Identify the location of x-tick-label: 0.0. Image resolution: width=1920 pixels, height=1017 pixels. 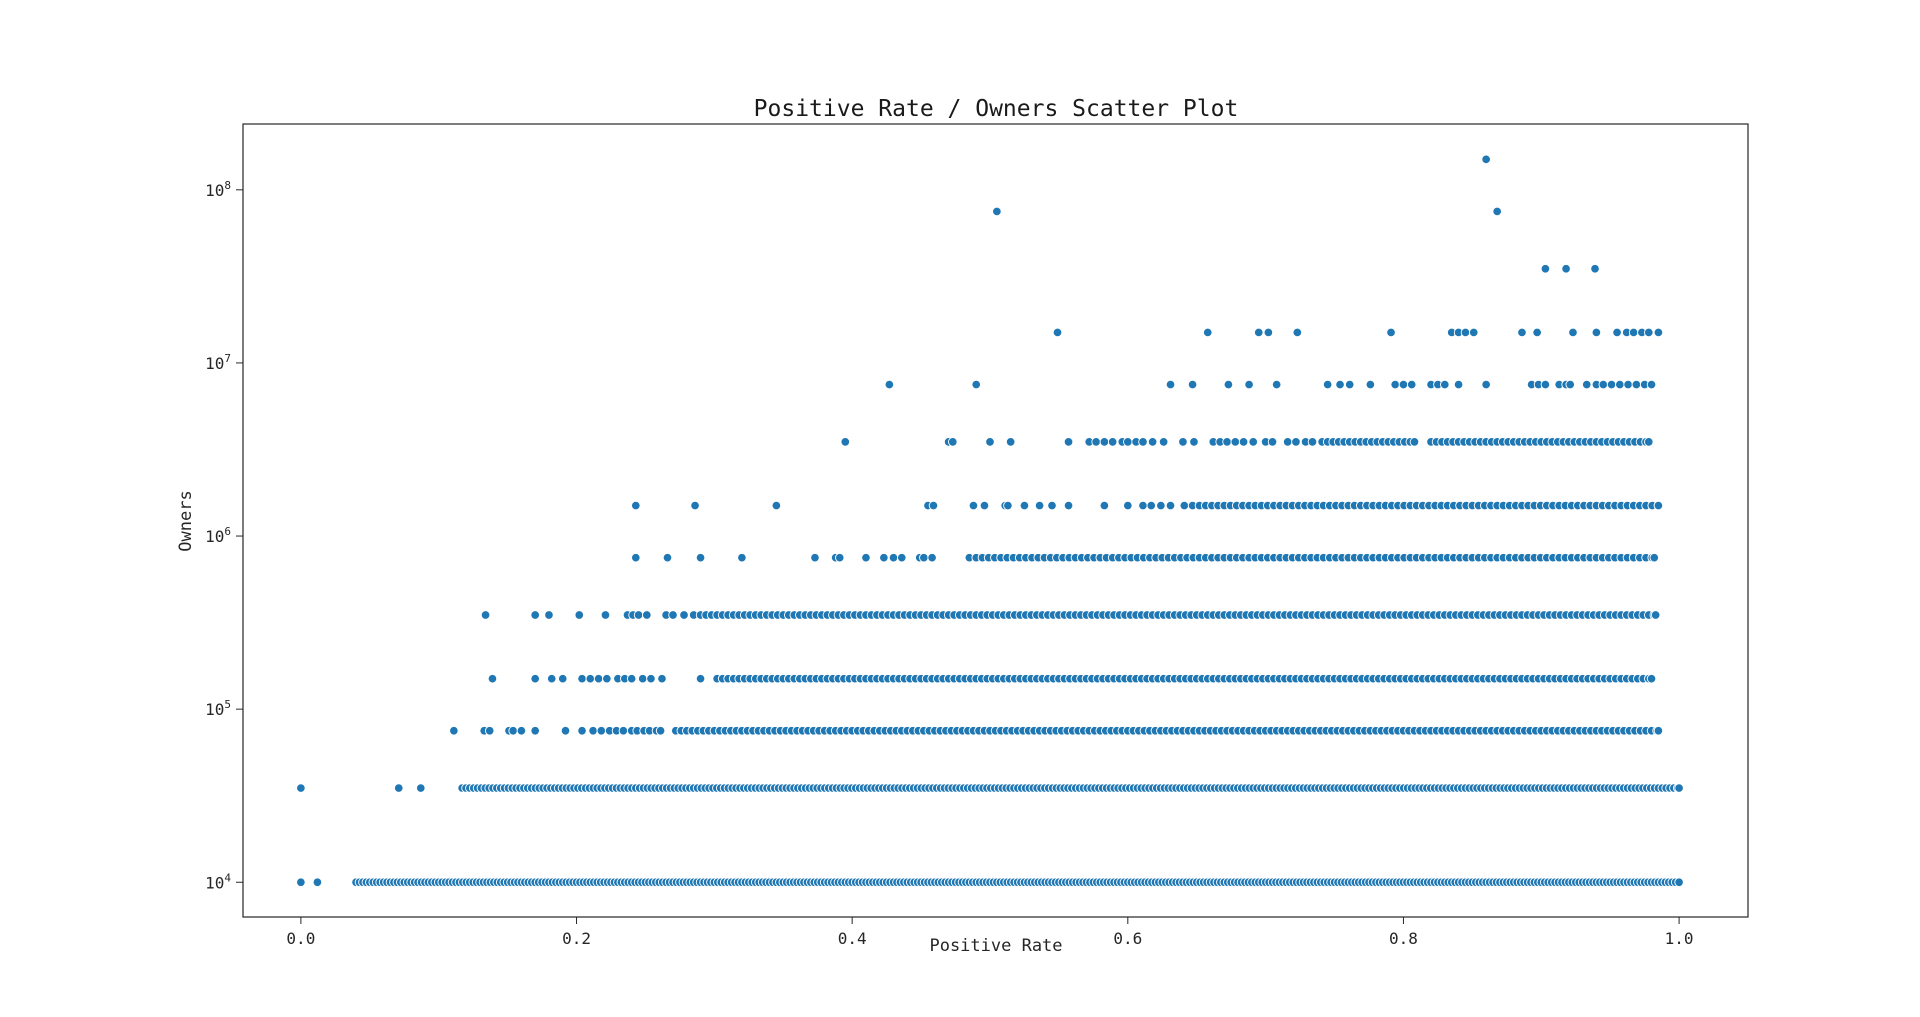
(300, 938).